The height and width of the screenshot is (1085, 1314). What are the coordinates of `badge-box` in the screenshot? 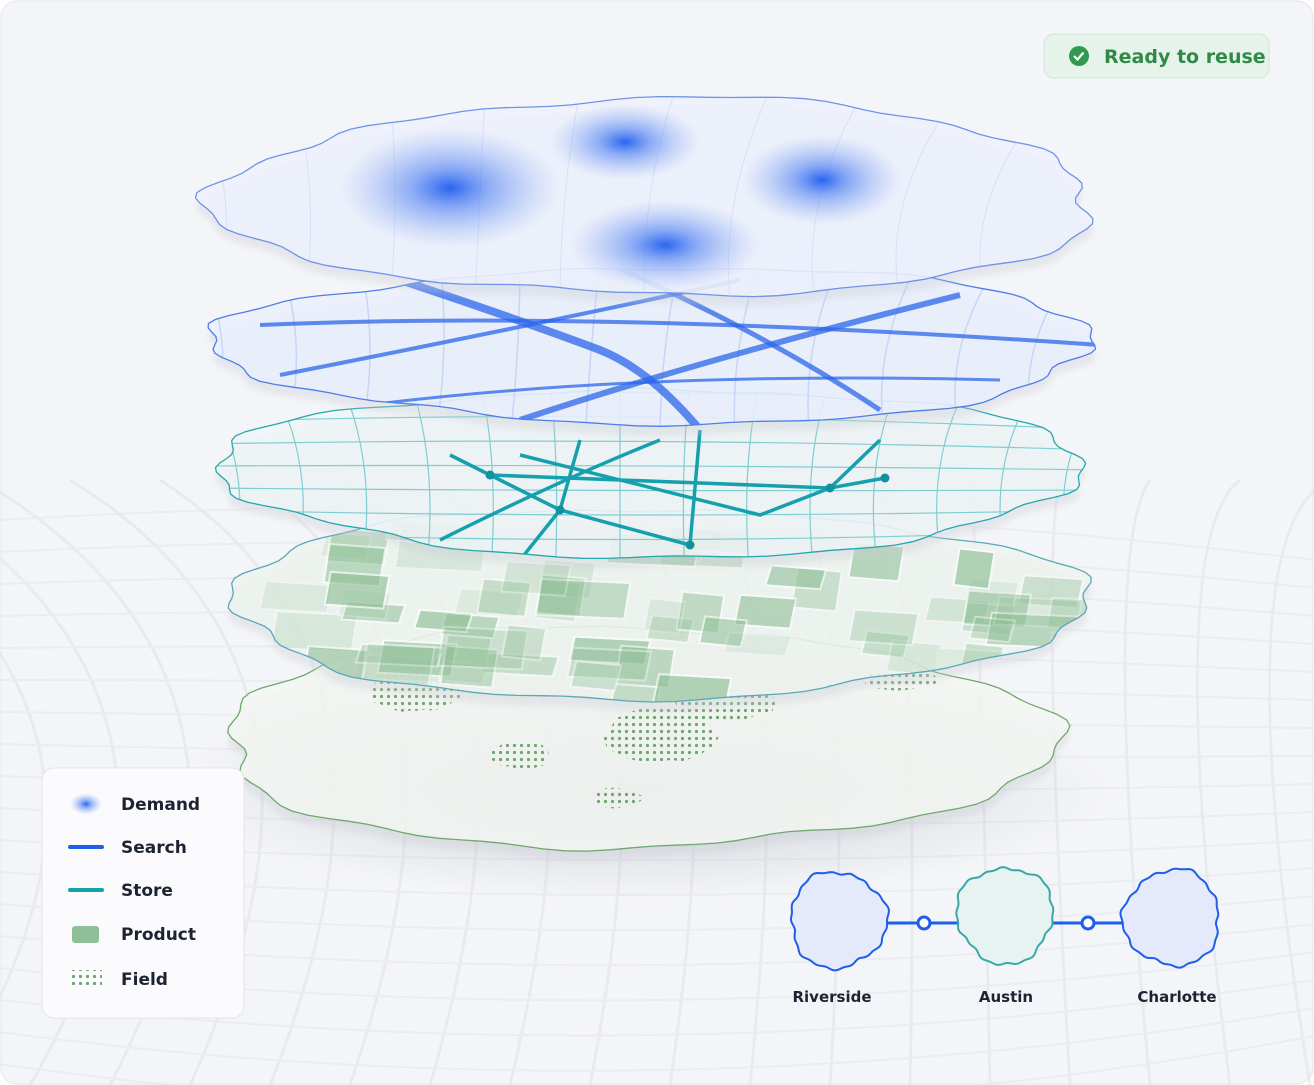 It's located at (1156, 56).